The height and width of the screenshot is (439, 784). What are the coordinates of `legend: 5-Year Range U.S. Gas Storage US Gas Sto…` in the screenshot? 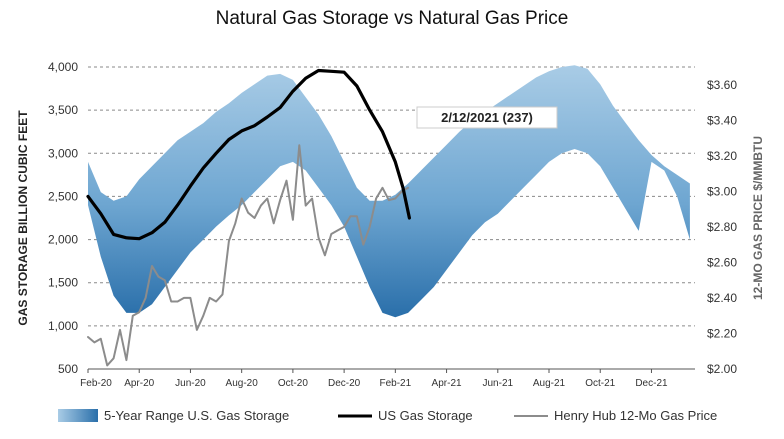 It's located at (387, 415).